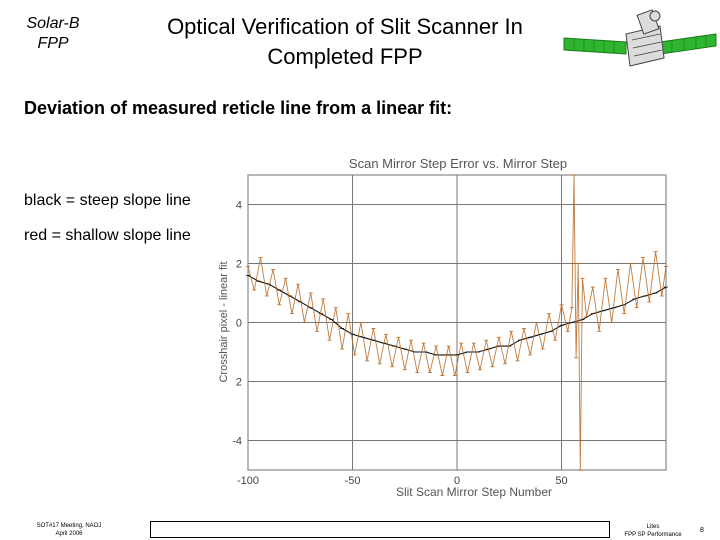  What do you see at coordinates (53, 43) in the screenshot?
I see `corner-label-line2: FPP` at bounding box center [53, 43].